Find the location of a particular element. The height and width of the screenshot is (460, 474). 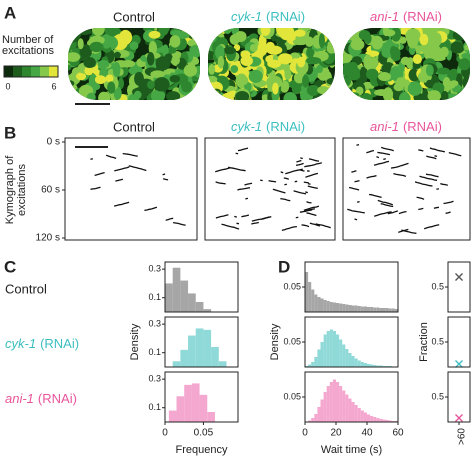

colorbar-tick: 0 is located at coordinates (7, 86).